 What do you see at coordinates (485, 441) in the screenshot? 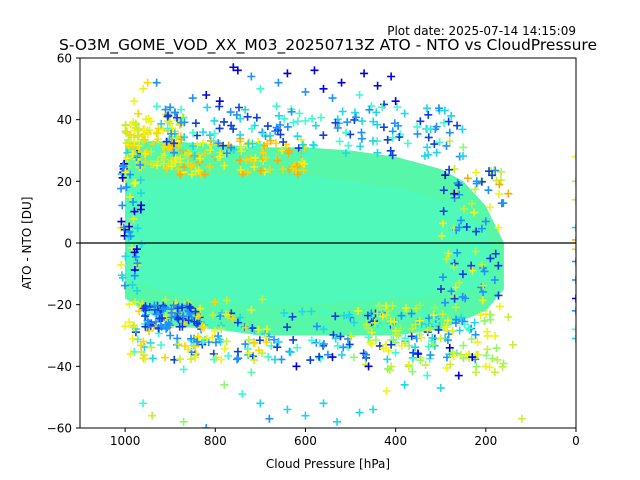
I see `x-tick-label: 200` at bounding box center [485, 441].